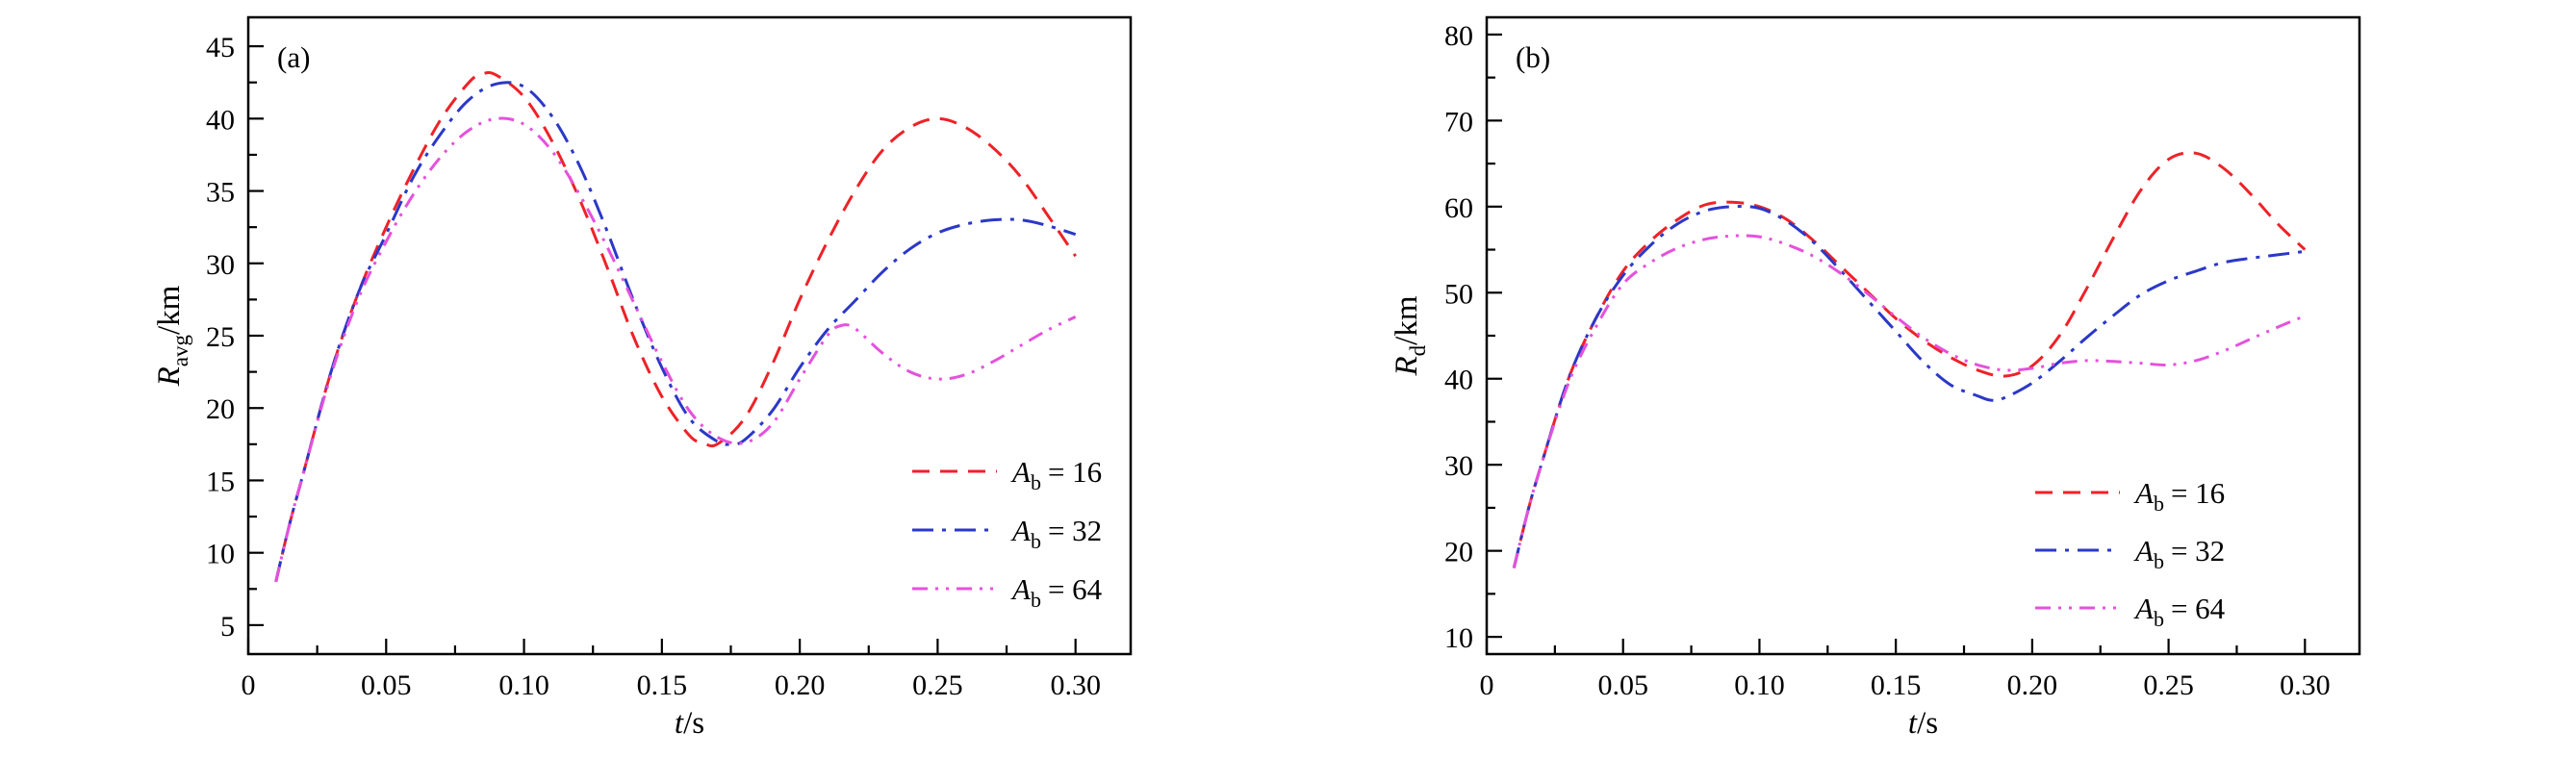  I want to click on y-axis-subscript: d, so click(1418, 350).